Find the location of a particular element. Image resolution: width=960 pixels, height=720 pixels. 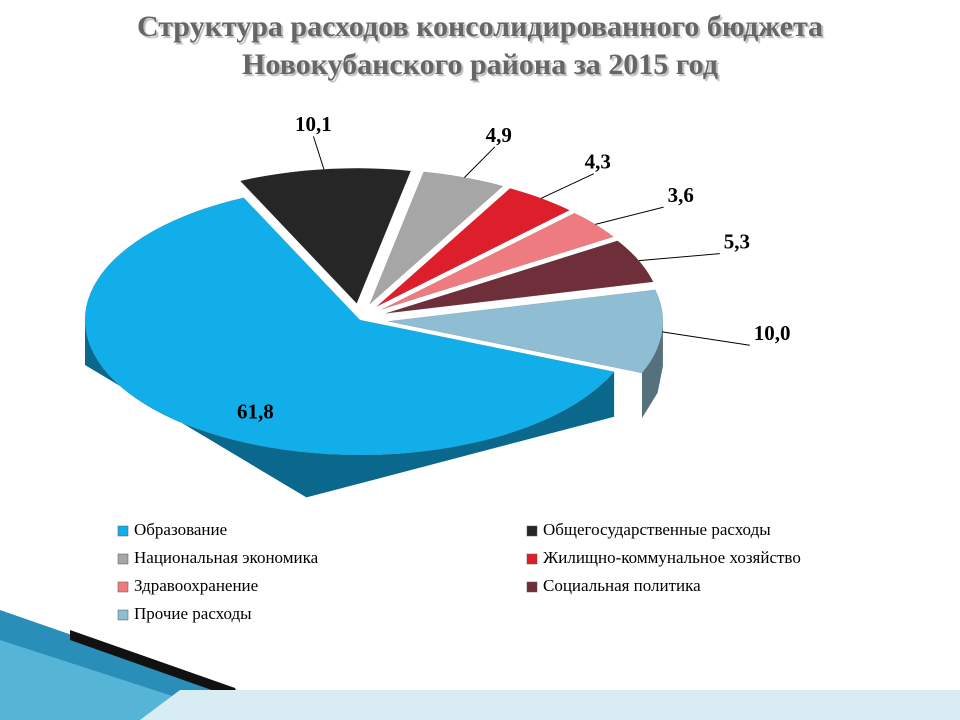

legend-label: Образование is located at coordinates (180, 529).